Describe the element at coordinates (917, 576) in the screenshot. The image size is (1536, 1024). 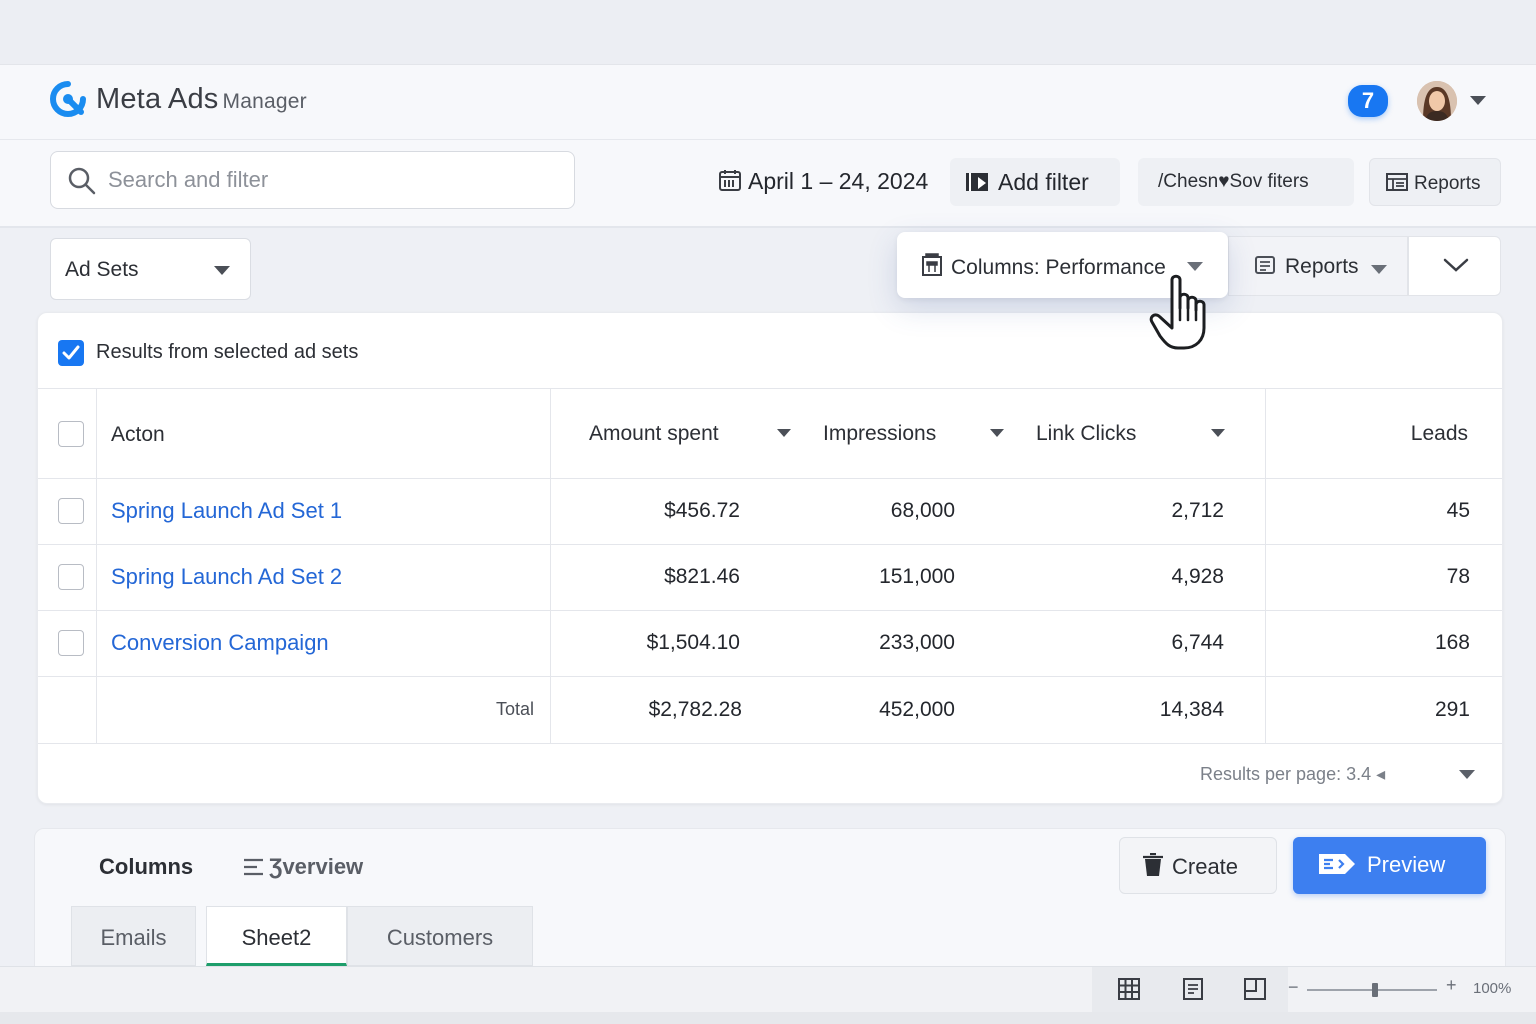
I see `impressions-cell: 151,000` at that location.